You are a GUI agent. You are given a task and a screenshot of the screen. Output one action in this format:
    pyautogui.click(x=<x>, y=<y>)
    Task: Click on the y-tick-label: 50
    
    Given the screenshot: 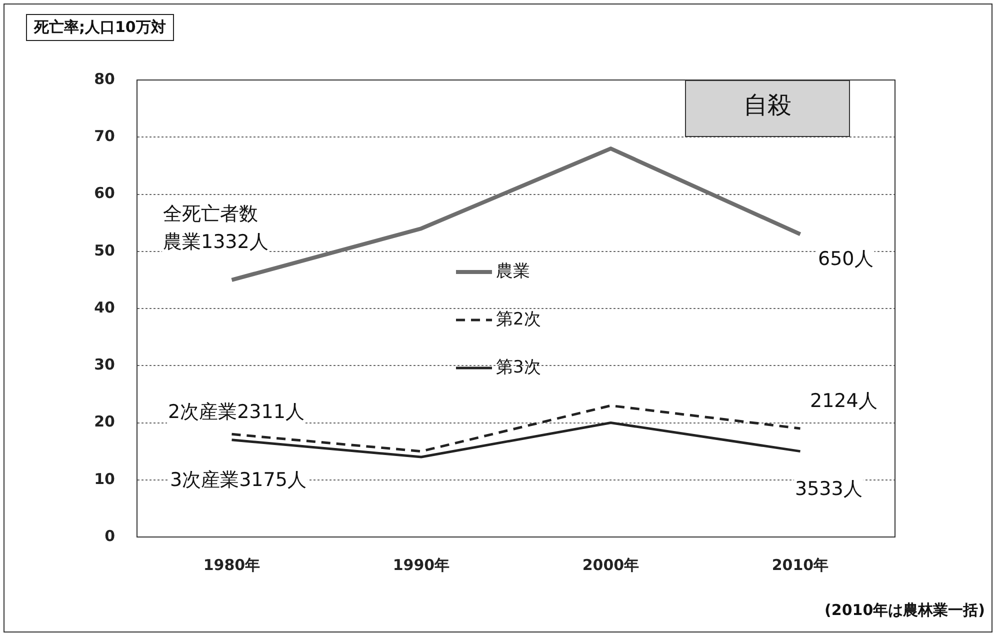 What is the action you would take?
    pyautogui.click(x=104, y=250)
    